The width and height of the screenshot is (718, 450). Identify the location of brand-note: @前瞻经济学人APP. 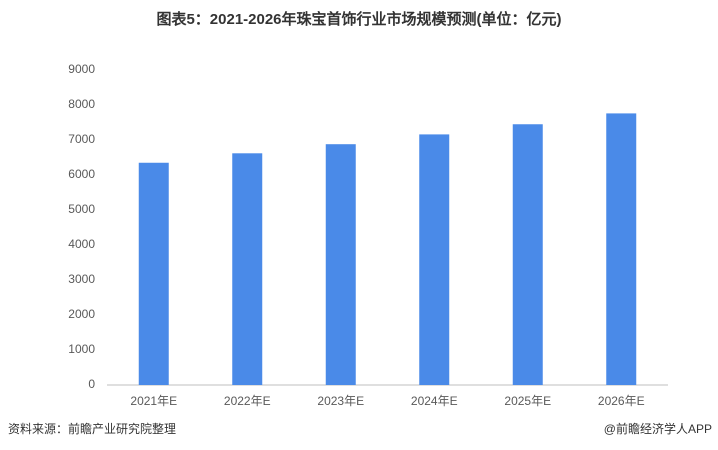
(658, 428).